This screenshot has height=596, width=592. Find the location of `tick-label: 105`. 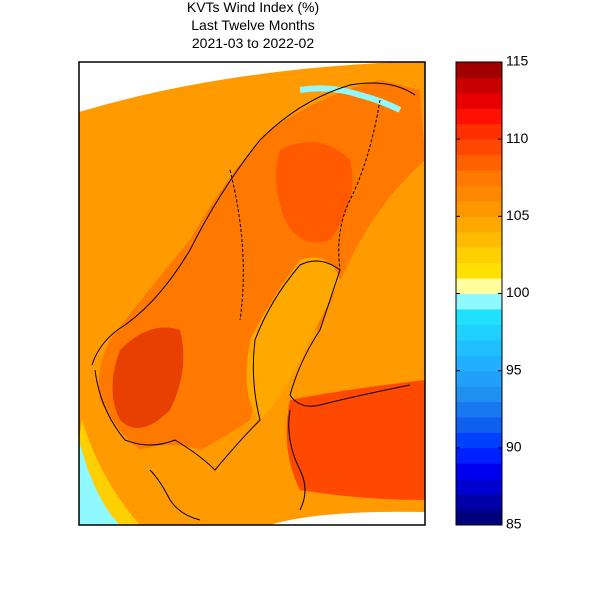

tick-label: 105 is located at coordinates (518, 215).